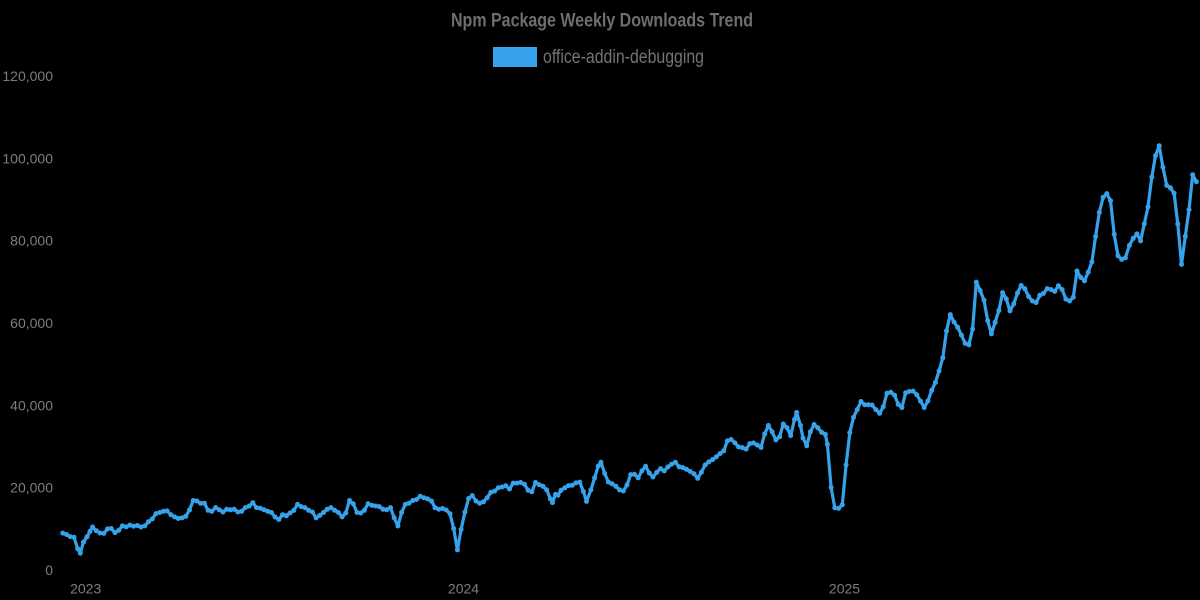 This screenshot has width=1200, height=600. I want to click on svg-text: 2023, so click(85, 589).